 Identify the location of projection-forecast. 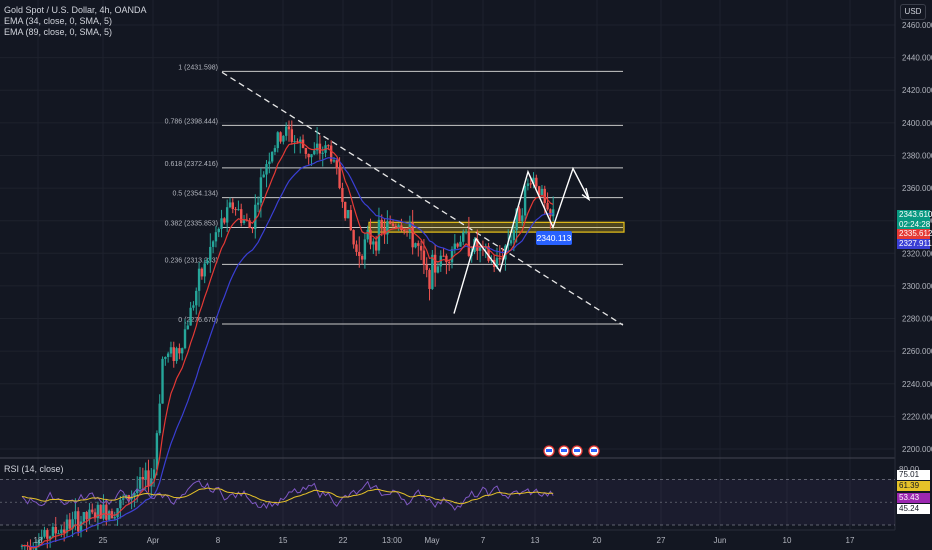
(586, 194).